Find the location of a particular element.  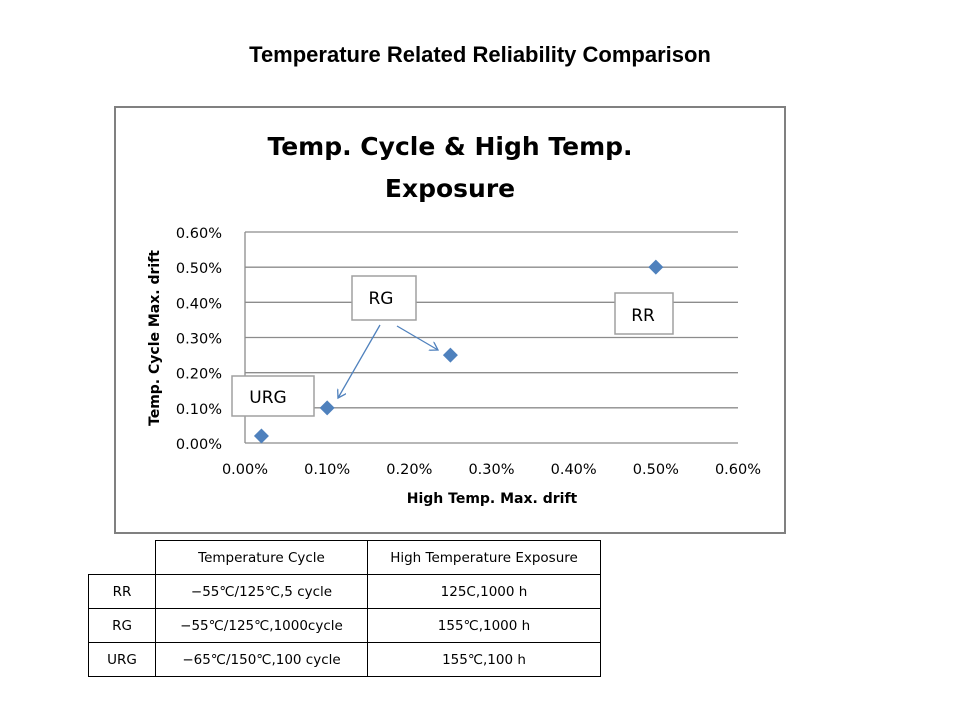

table-cell: −55℃/125℃,5 cycle is located at coordinates (261, 591).